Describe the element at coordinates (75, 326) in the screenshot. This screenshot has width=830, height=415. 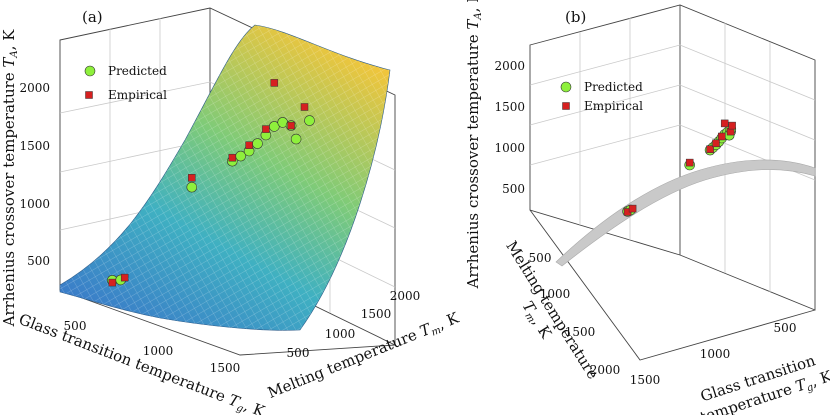
I see `panel-a-xtick: 500` at that location.